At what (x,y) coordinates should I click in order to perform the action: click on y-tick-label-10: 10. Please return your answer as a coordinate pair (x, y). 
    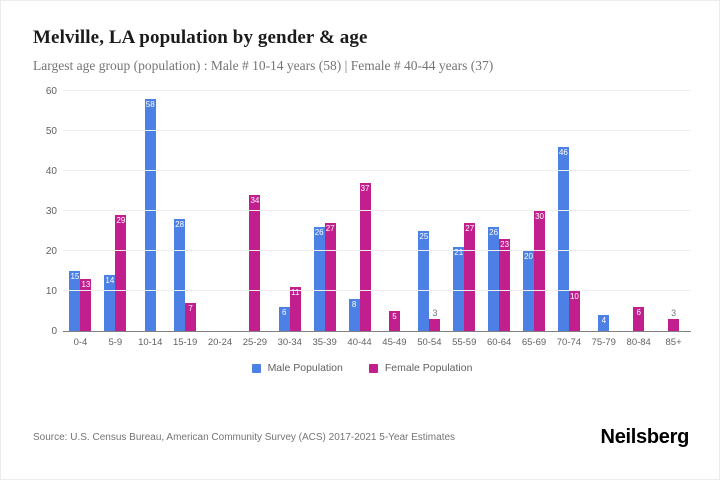
    Looking at the image, I should click on (51, 291).